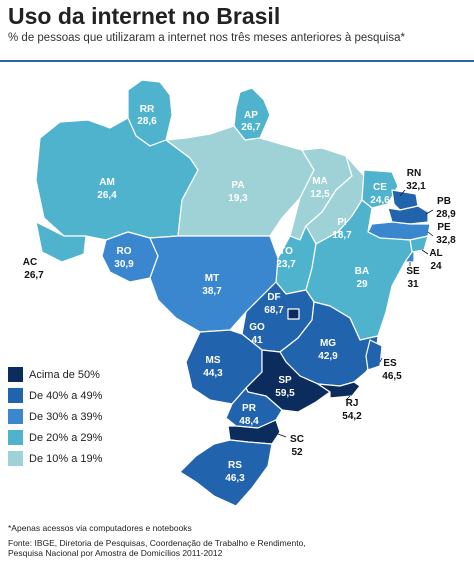  I want to click on label-value-AM: 26,4, so click(107, 195).